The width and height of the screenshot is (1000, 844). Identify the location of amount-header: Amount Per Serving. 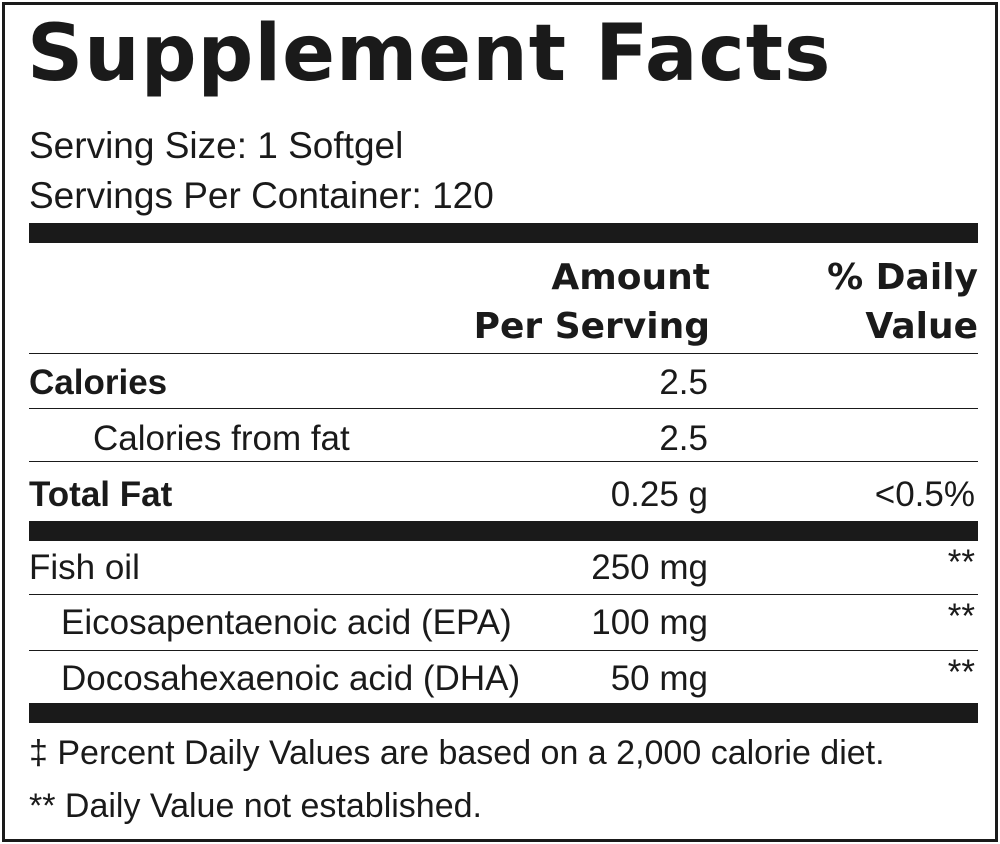
(592, 302).